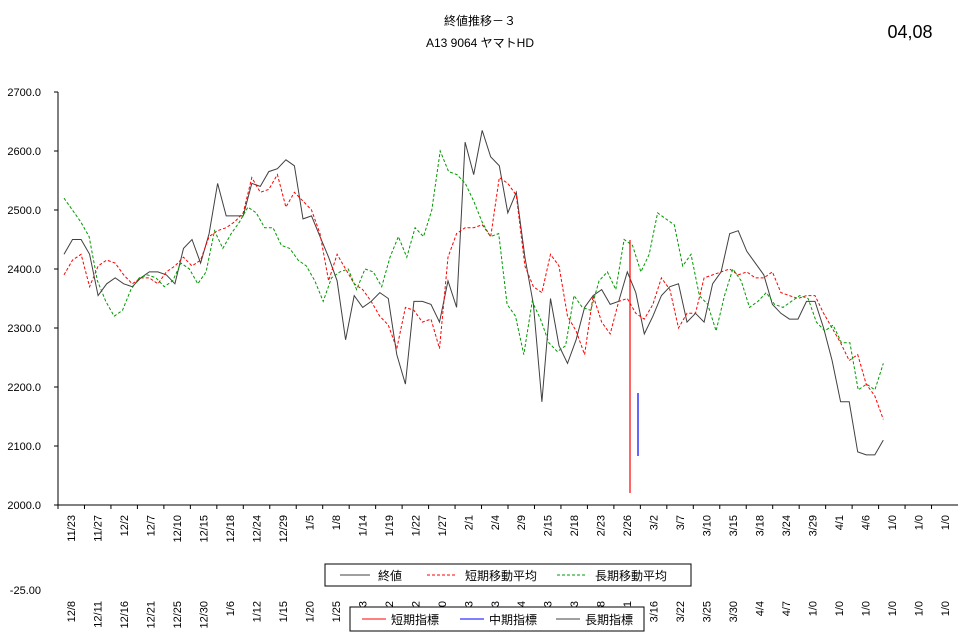 The width and height of the screenshot is (977, 638). Describe the element at coordinates (760, 608) in the screenshot. I see `indicator-x-tick-label: 4/4` at that location.